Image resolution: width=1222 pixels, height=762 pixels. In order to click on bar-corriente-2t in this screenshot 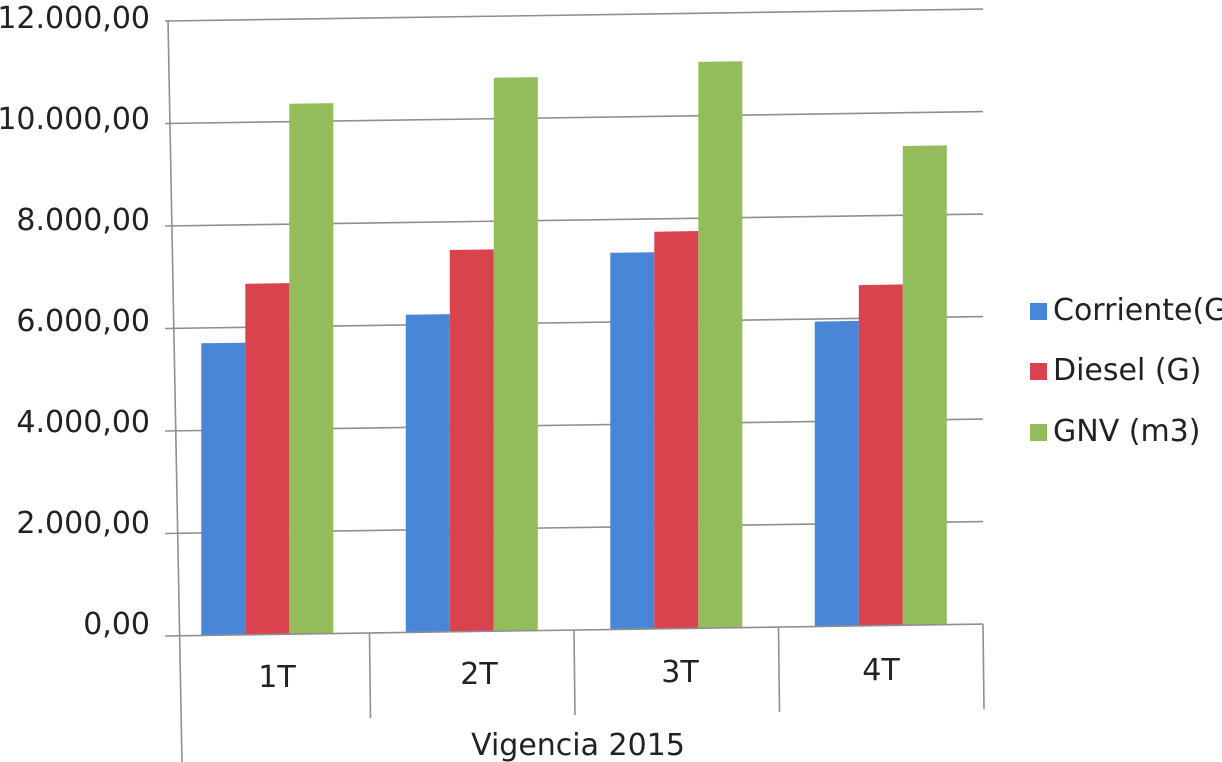, I will do `click(427, 473)`.